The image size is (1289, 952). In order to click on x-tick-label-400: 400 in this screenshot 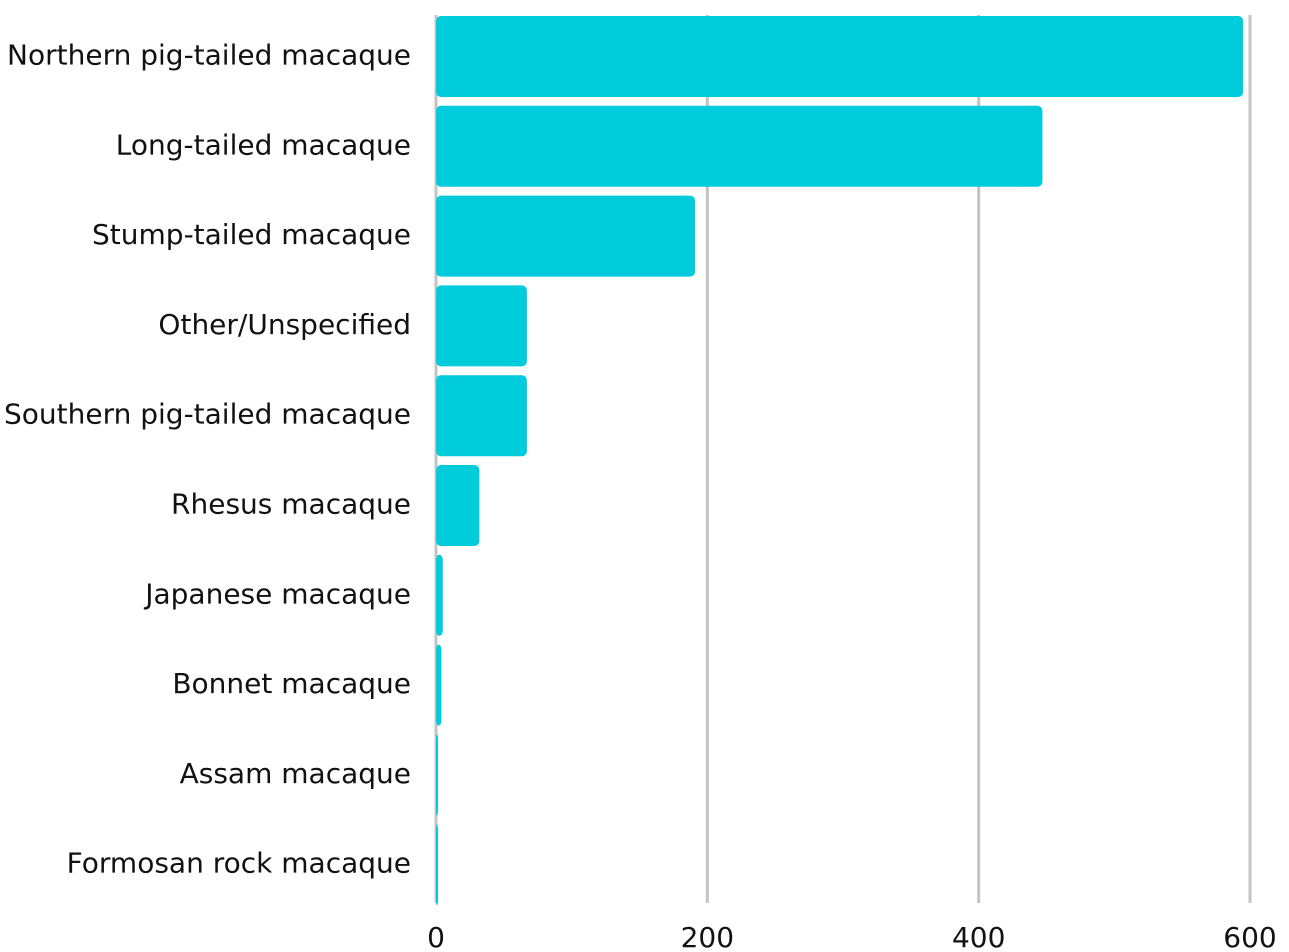, I will do `click(978, 936)`.